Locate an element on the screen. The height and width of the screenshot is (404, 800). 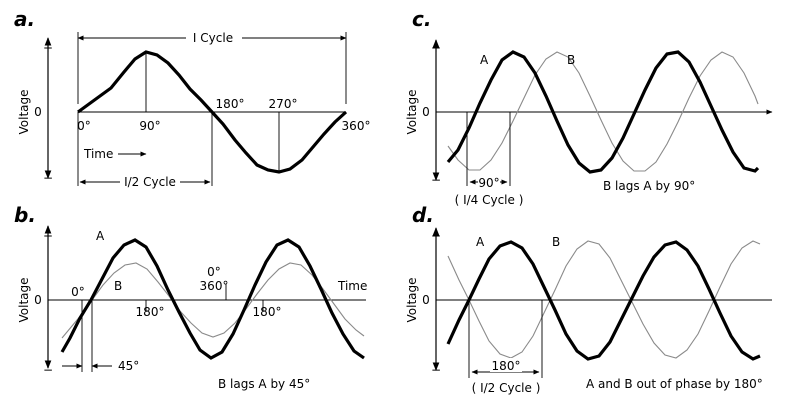
panel-a-minus: − is located at coordinates (48, 178).